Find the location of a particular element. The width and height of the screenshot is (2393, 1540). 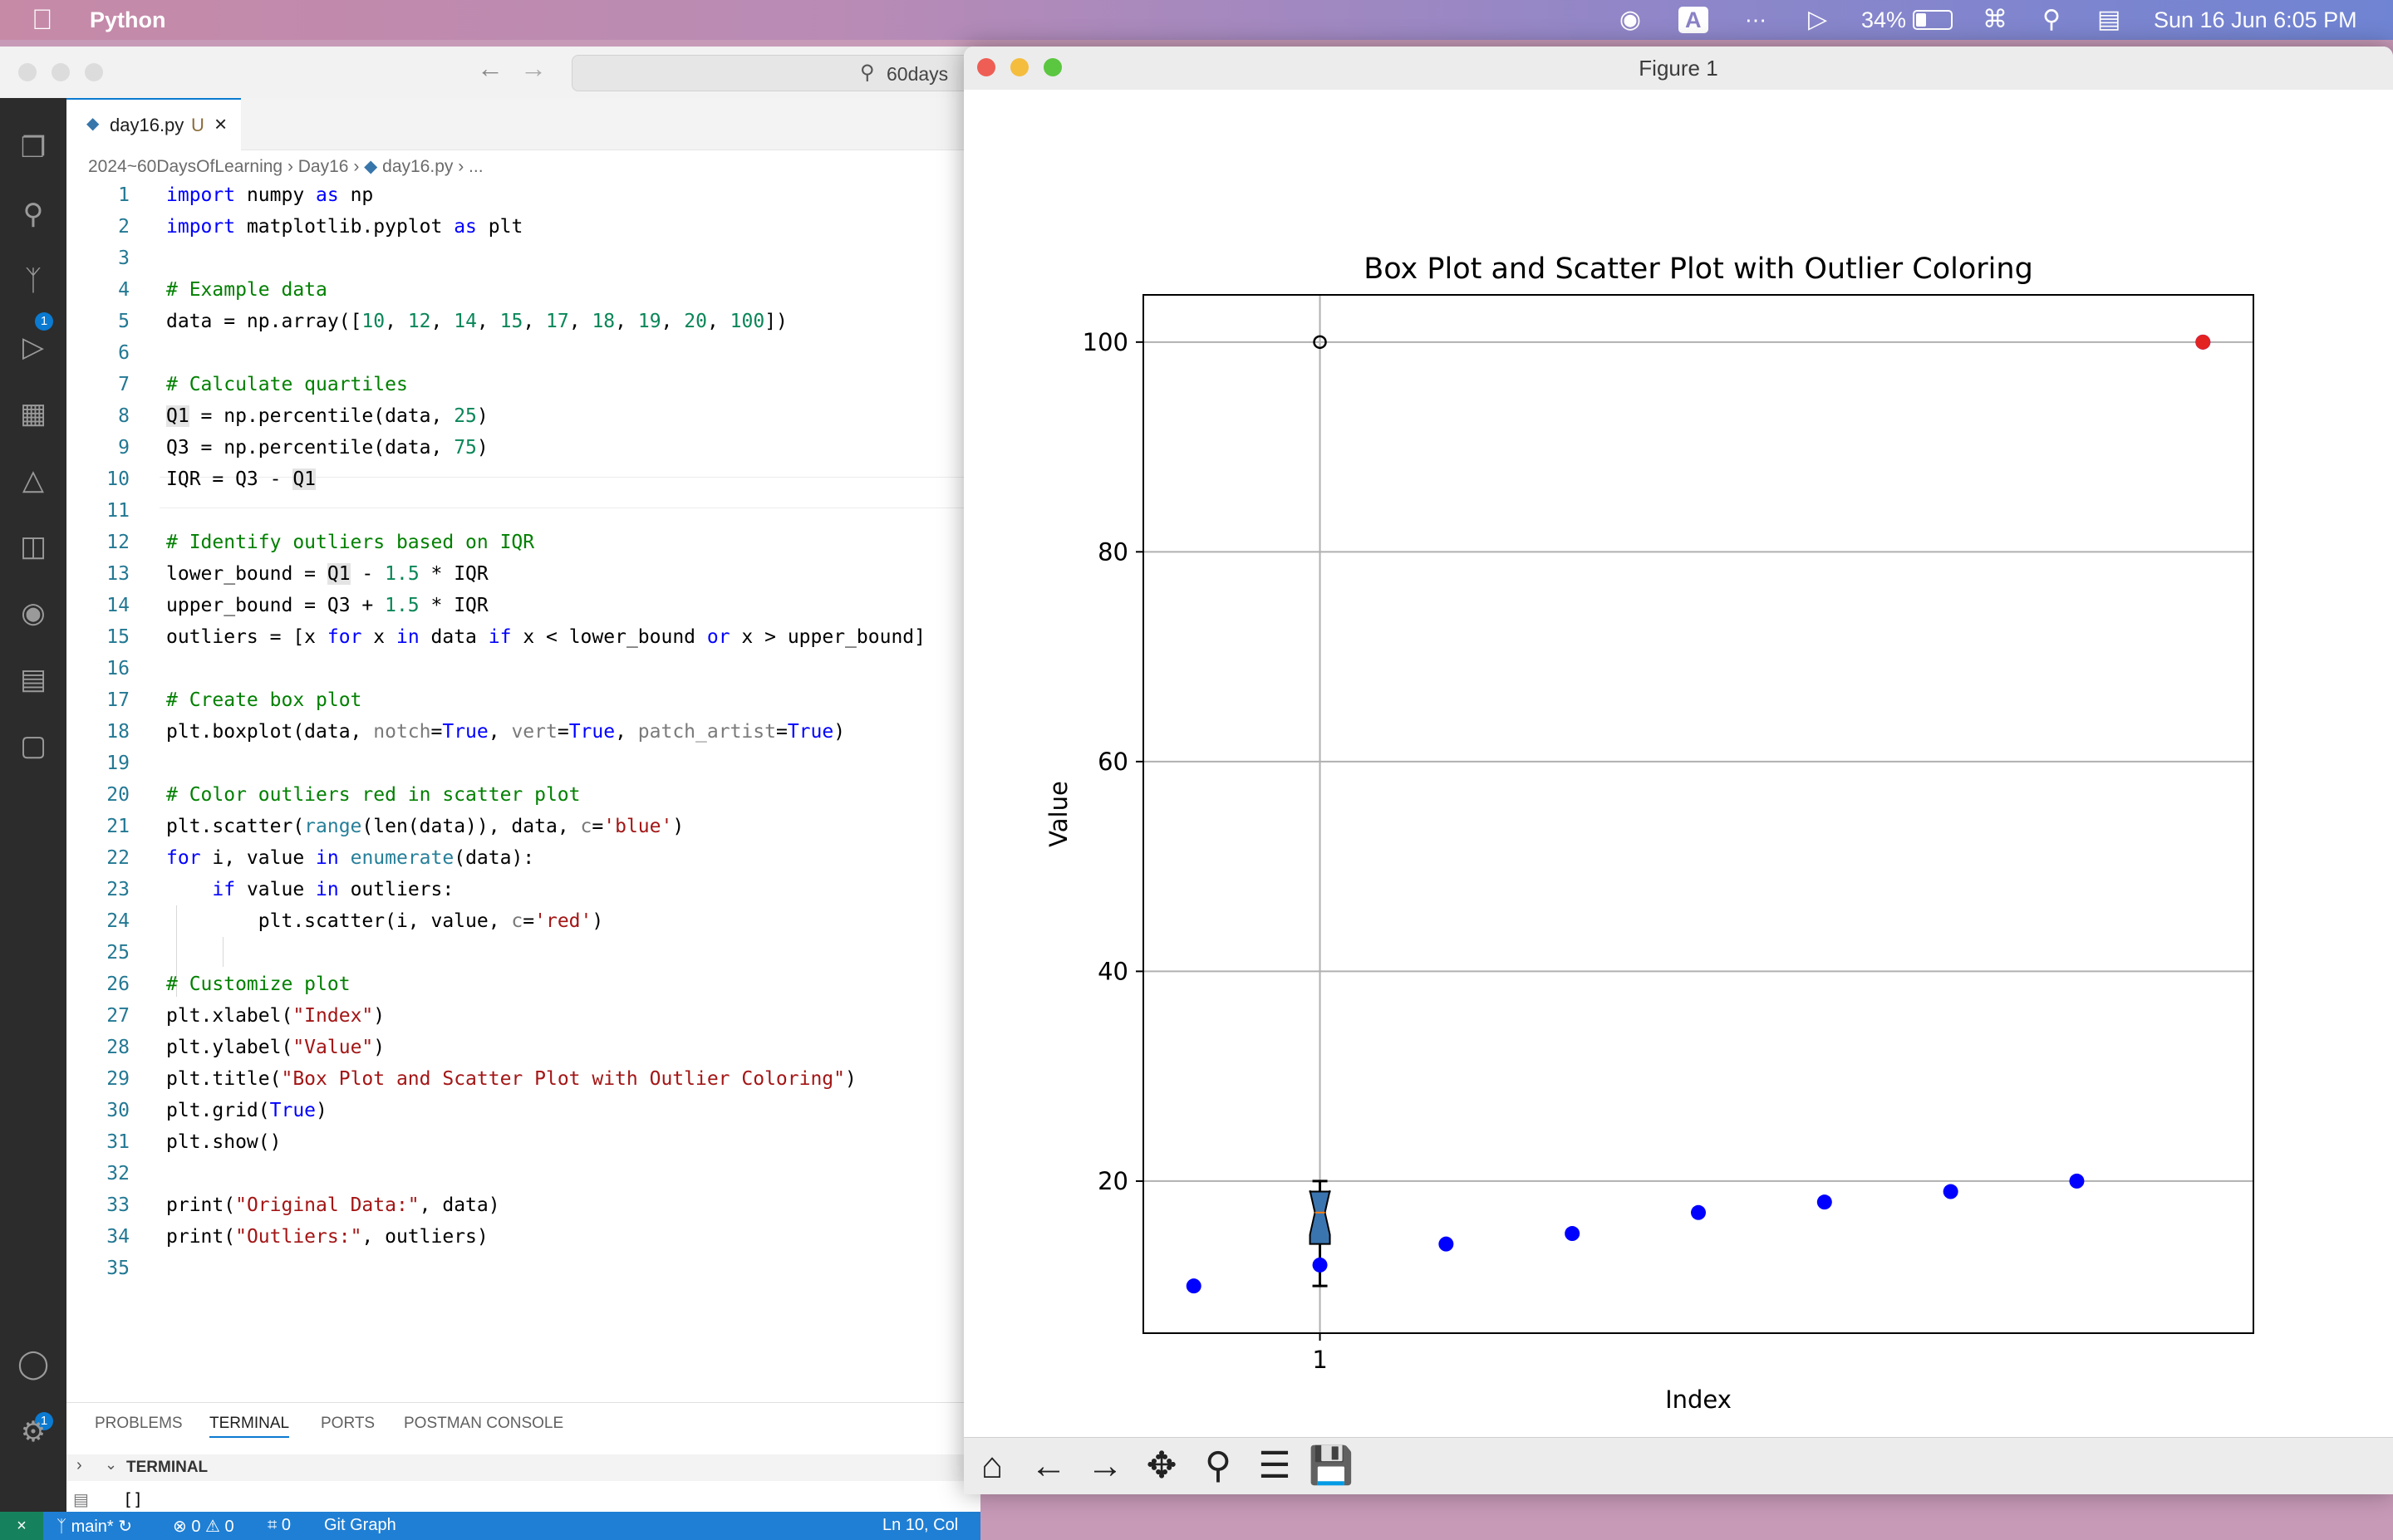

home-icon: ⌂ is located at coordinates (992, 1465).